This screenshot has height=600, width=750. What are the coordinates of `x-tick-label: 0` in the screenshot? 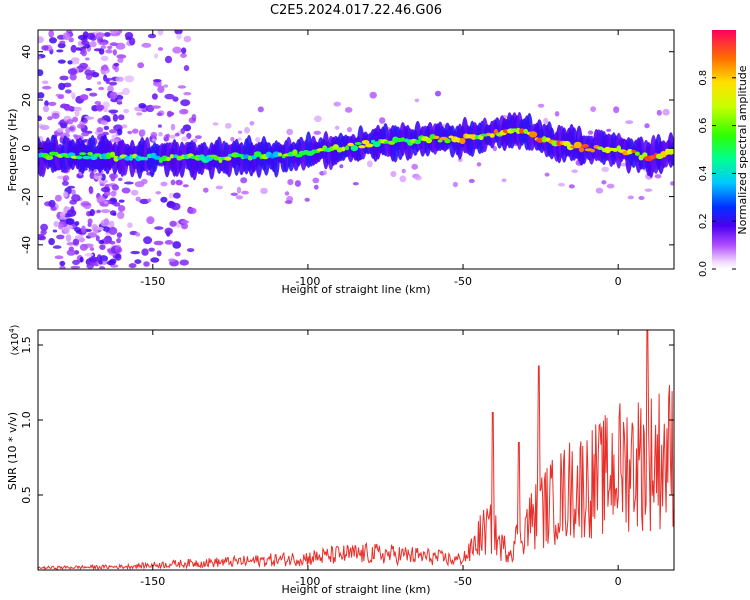 It's located at (618, 581).